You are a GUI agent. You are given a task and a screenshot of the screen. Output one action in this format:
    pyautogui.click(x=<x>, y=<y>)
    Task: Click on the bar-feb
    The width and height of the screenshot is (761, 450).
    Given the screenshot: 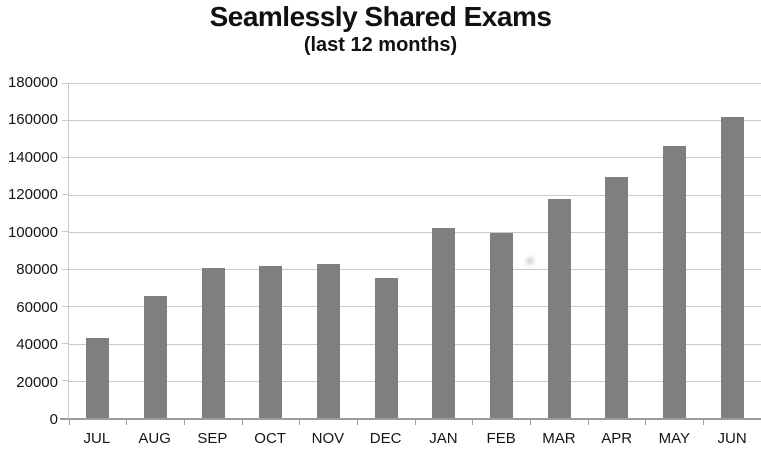 What is the action you would take?
    pyautogui.click(x=501, y=325)
    